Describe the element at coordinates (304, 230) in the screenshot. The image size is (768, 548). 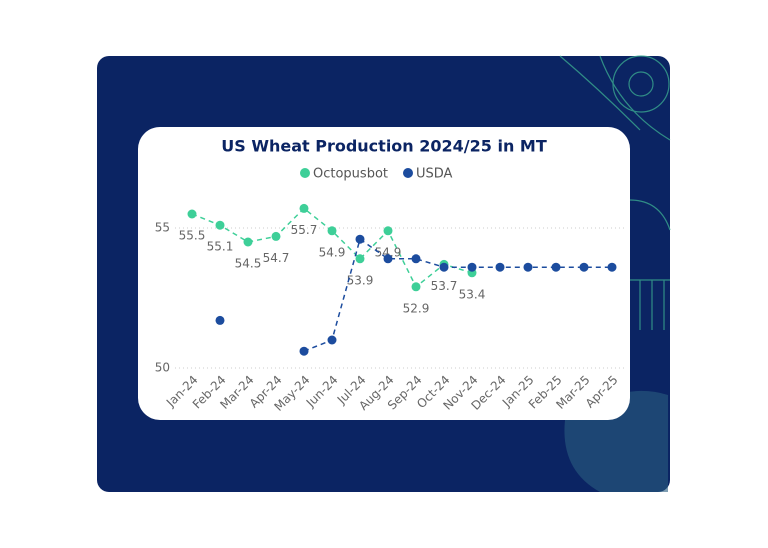
I see `data-label: 55.7` at that location.